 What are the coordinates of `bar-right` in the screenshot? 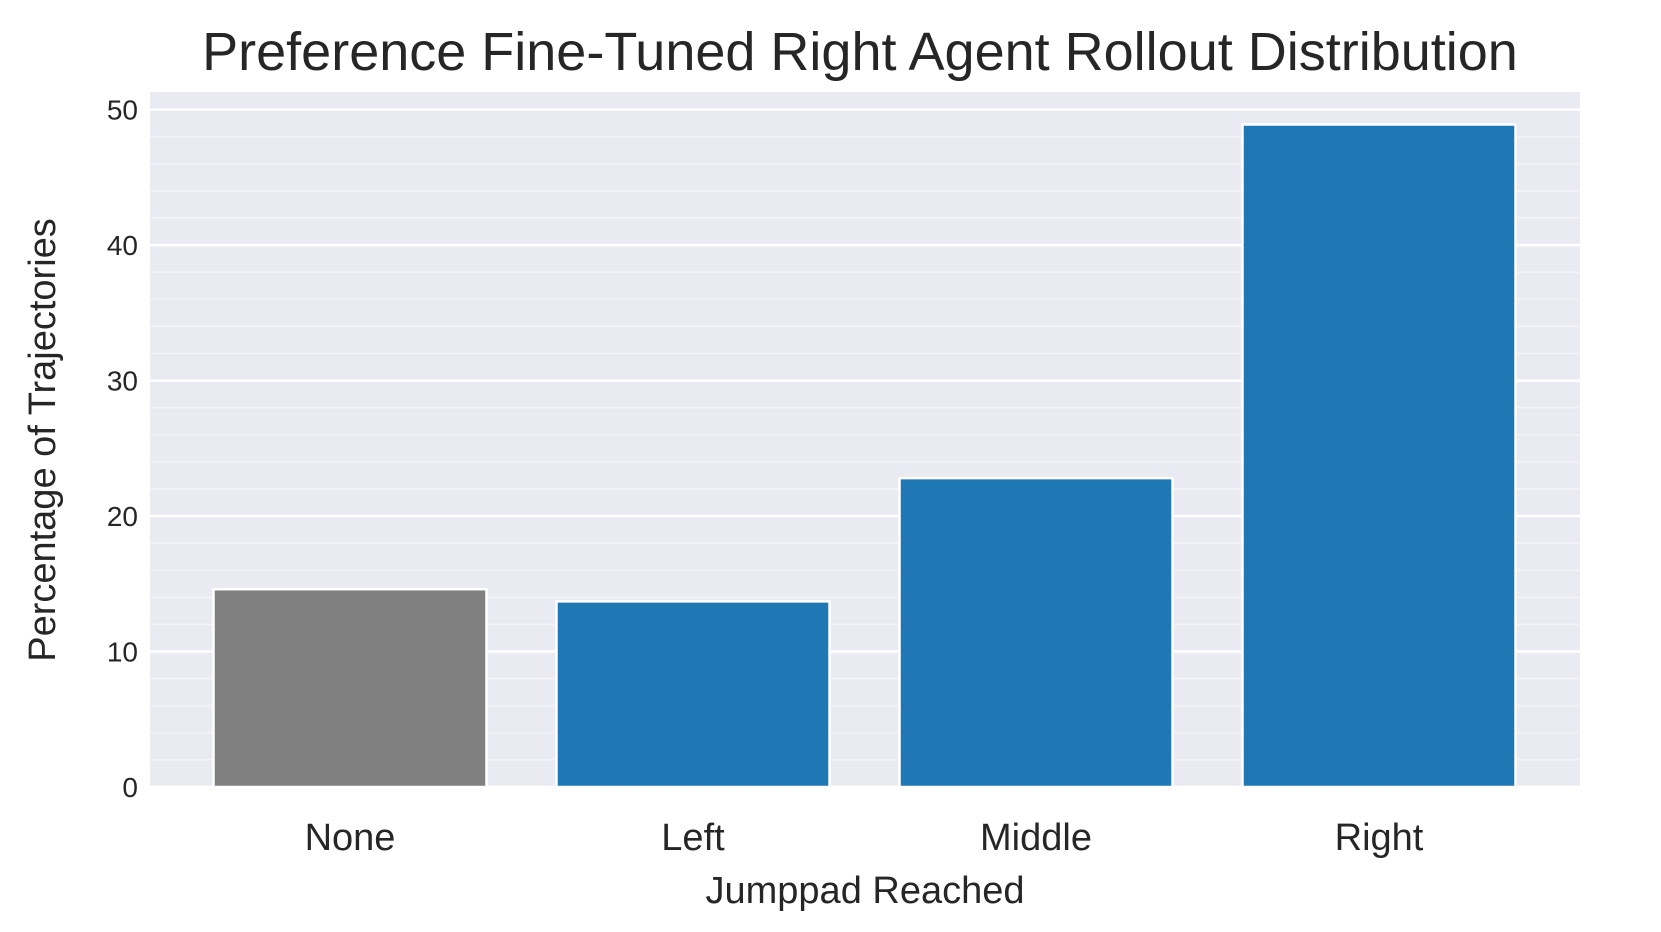 It's located at (1379, 456).